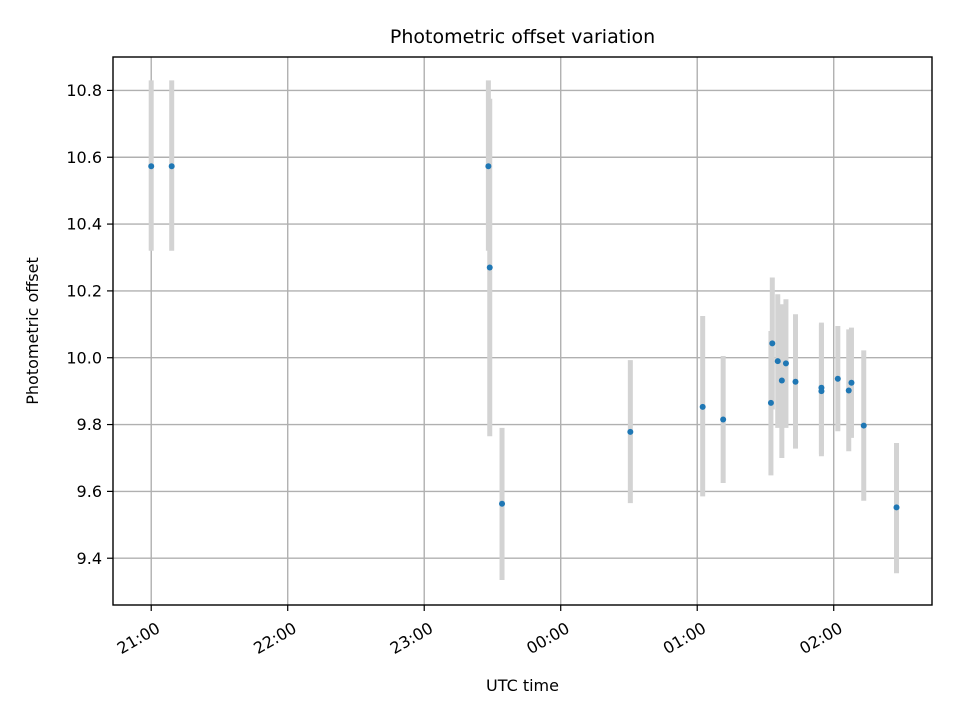  What do you see at coordinates (84, 90) in the screenshot?
I see `y-tick-label: 10.8` at bounding box center [84, 90].